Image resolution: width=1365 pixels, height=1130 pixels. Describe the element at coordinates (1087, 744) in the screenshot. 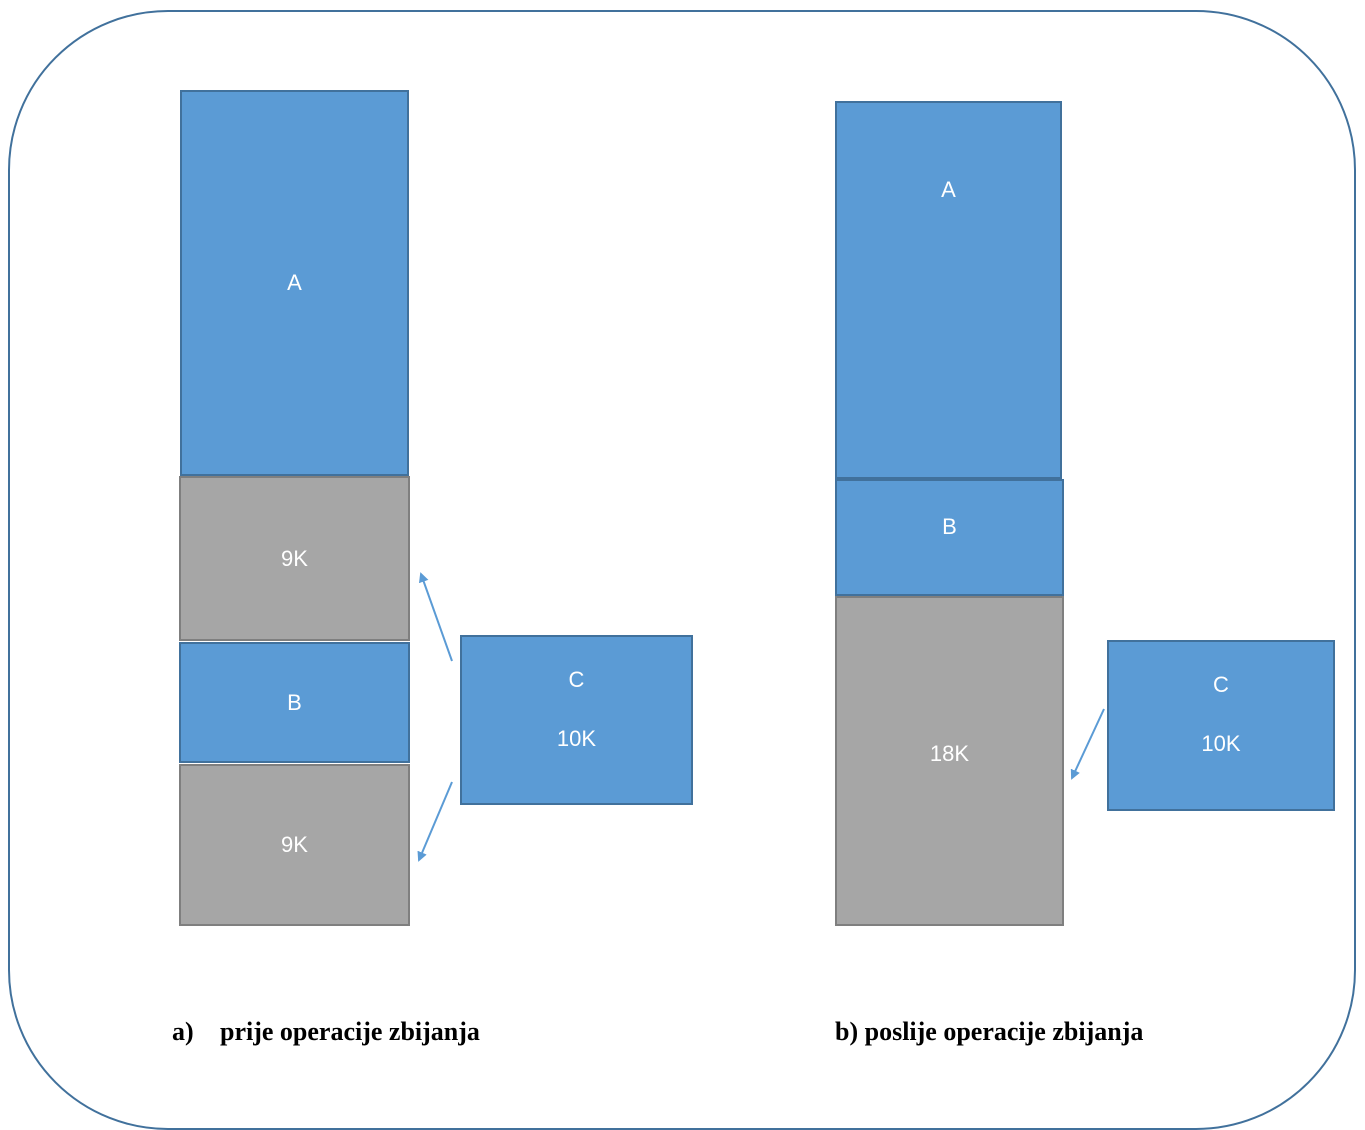

I see `b-arrow-to-free` at that location.